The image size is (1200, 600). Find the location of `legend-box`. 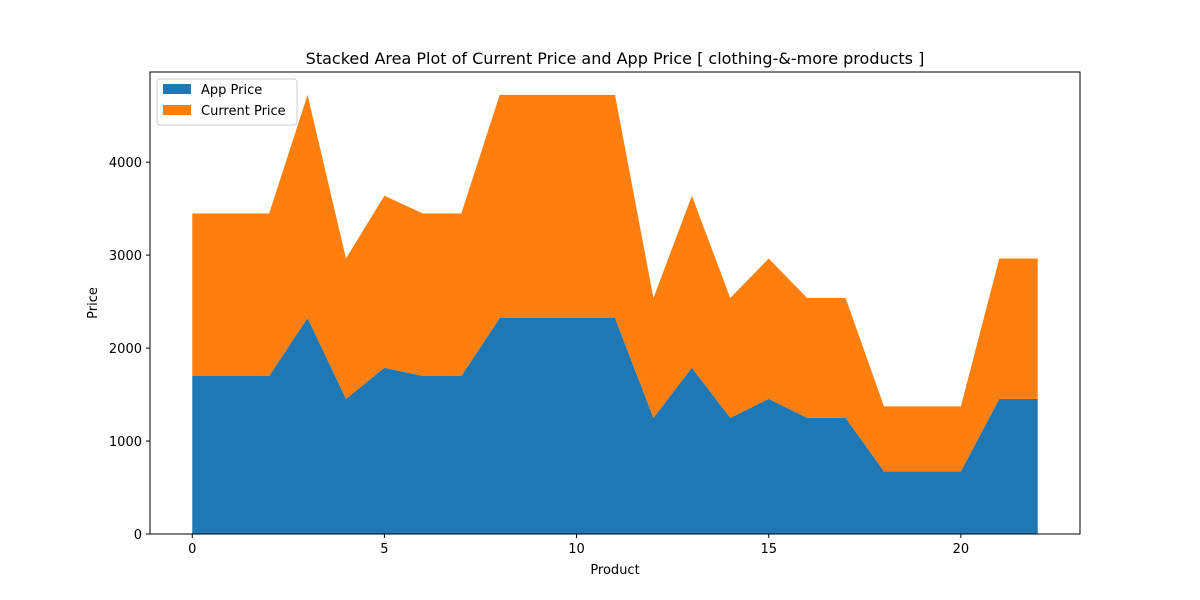

legend-box is located at coordinates (227, 102).